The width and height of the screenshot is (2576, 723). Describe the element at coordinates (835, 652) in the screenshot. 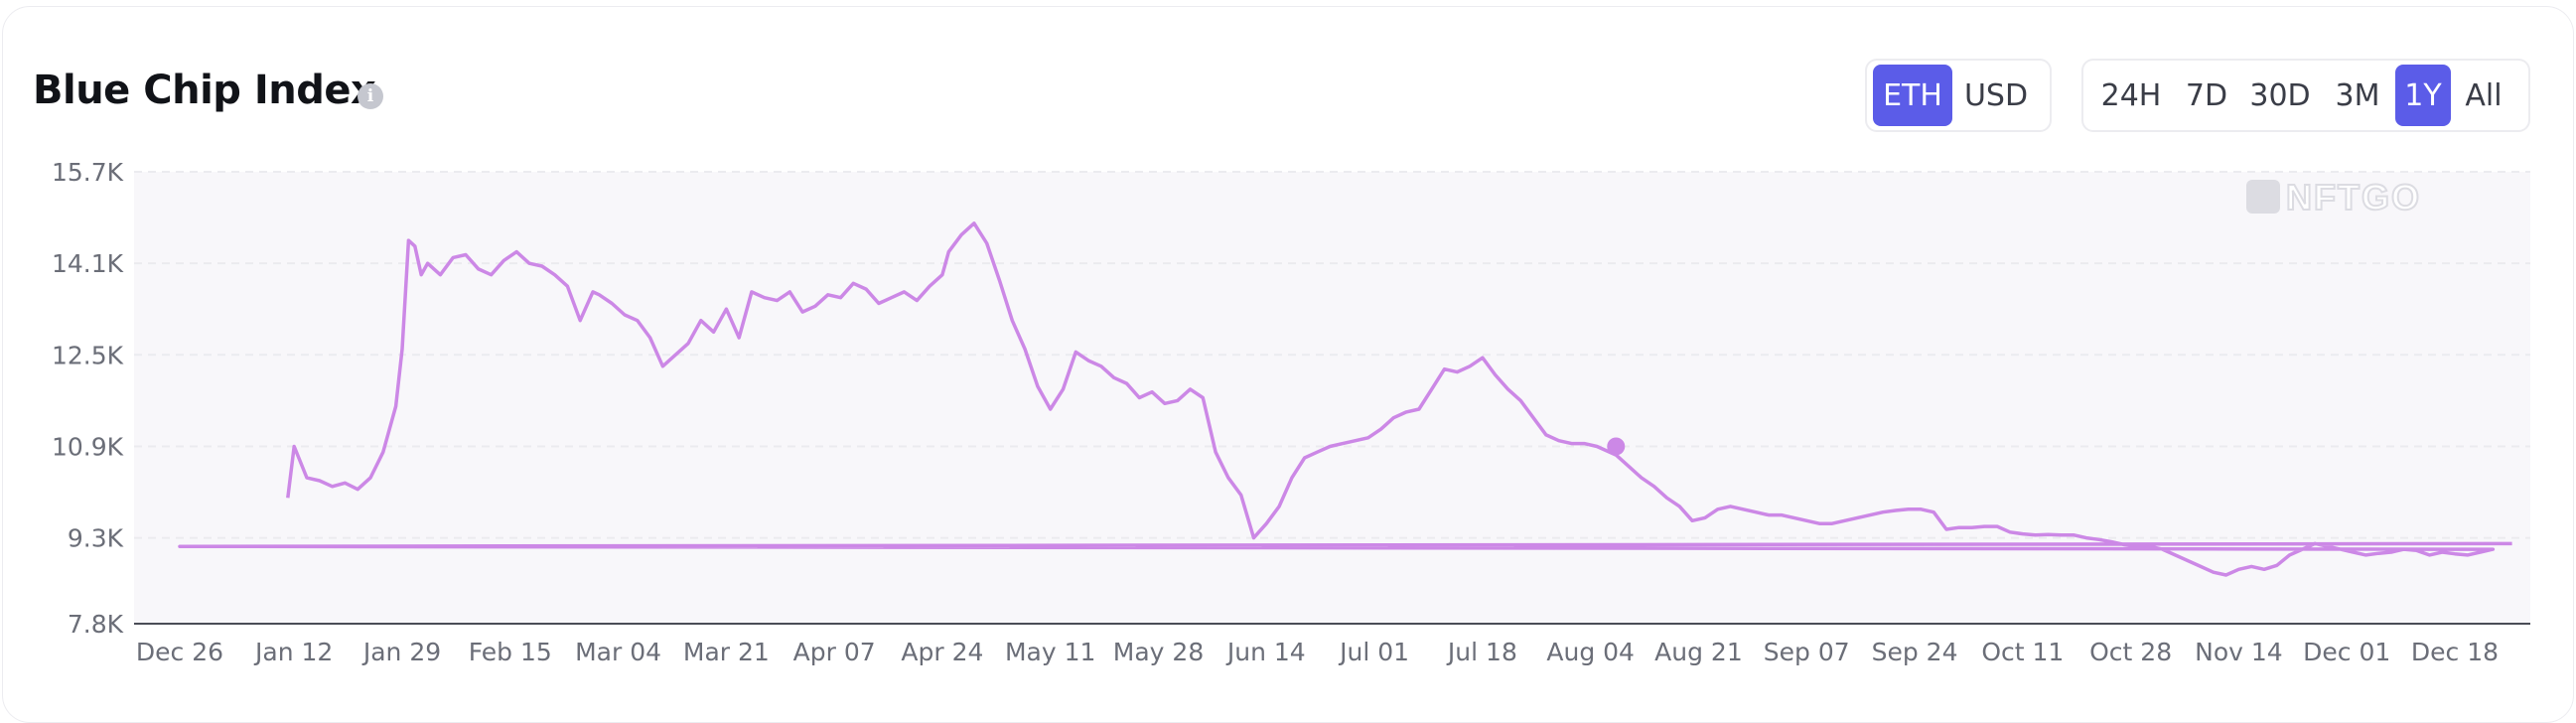

I see `x-tick-label: Apr 07` at that location.